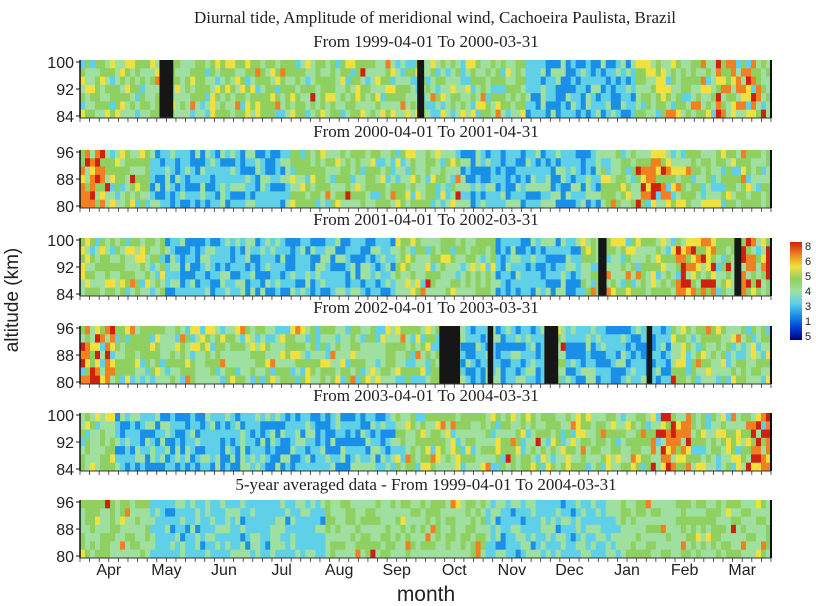 The width and height of the screenshot is (816, 606). I want to click on y-tick-label: 100, so click(60, 416).